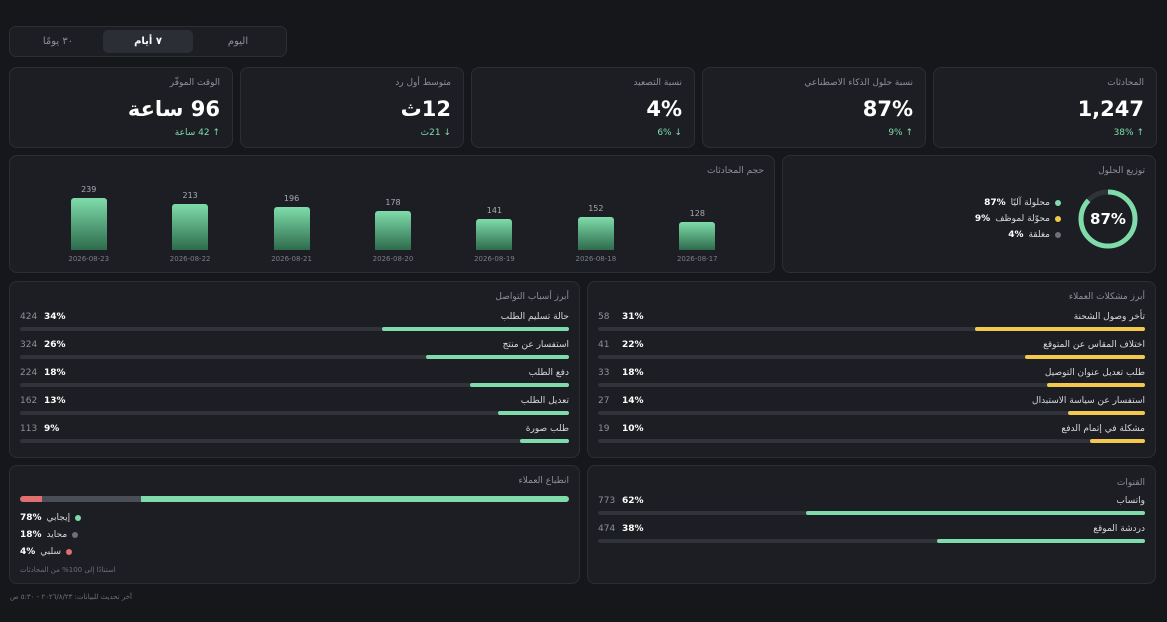 This screenshot has height=622, width=1167. I want to click on legend-label: سلبي, so click(51, 552).